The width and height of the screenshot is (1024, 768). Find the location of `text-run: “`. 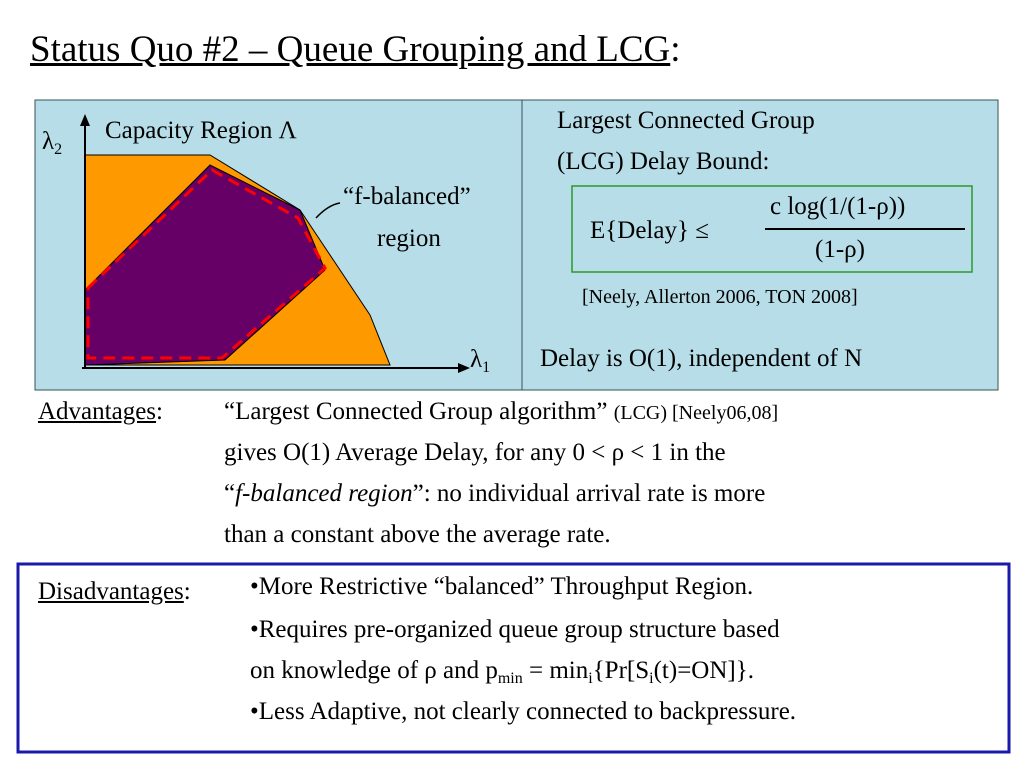

text-run: “ is located at coordinates (230, 493).